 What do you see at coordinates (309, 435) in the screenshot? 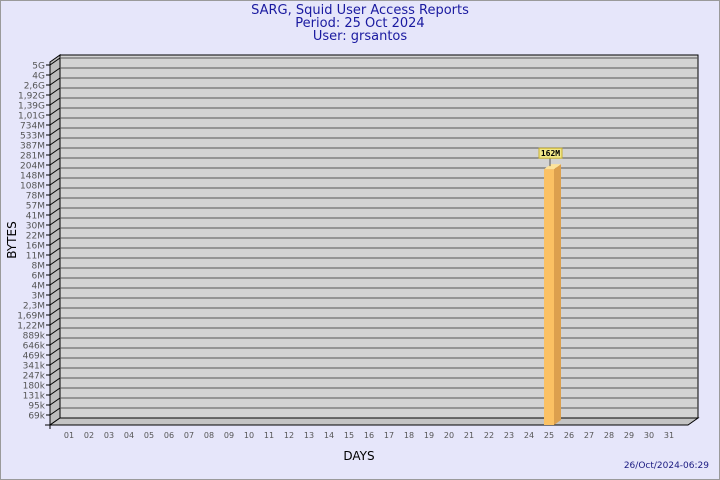
I see `x-tick-label: 13` at bounding box center [309, 435].